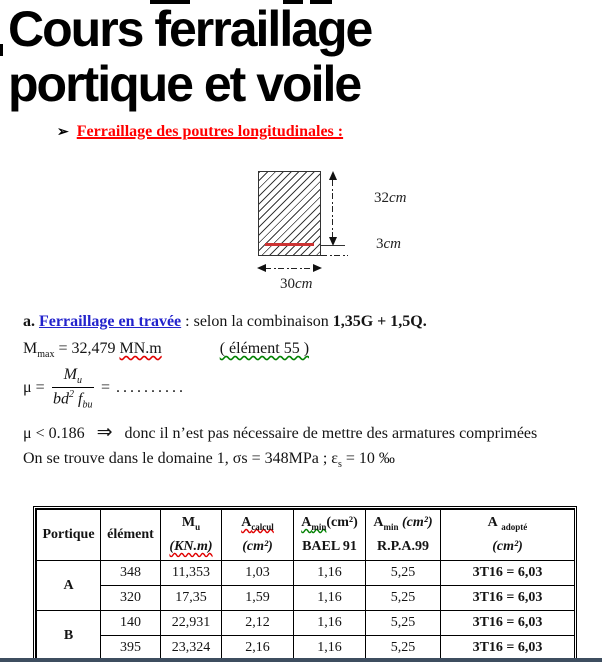  What do you see at coordinates (305, 646) in the screenshot?
I see `table-row: 395 23,324 2,16 1,16 5,25 3T16 = 6,03` at bounding box center [305, 646].